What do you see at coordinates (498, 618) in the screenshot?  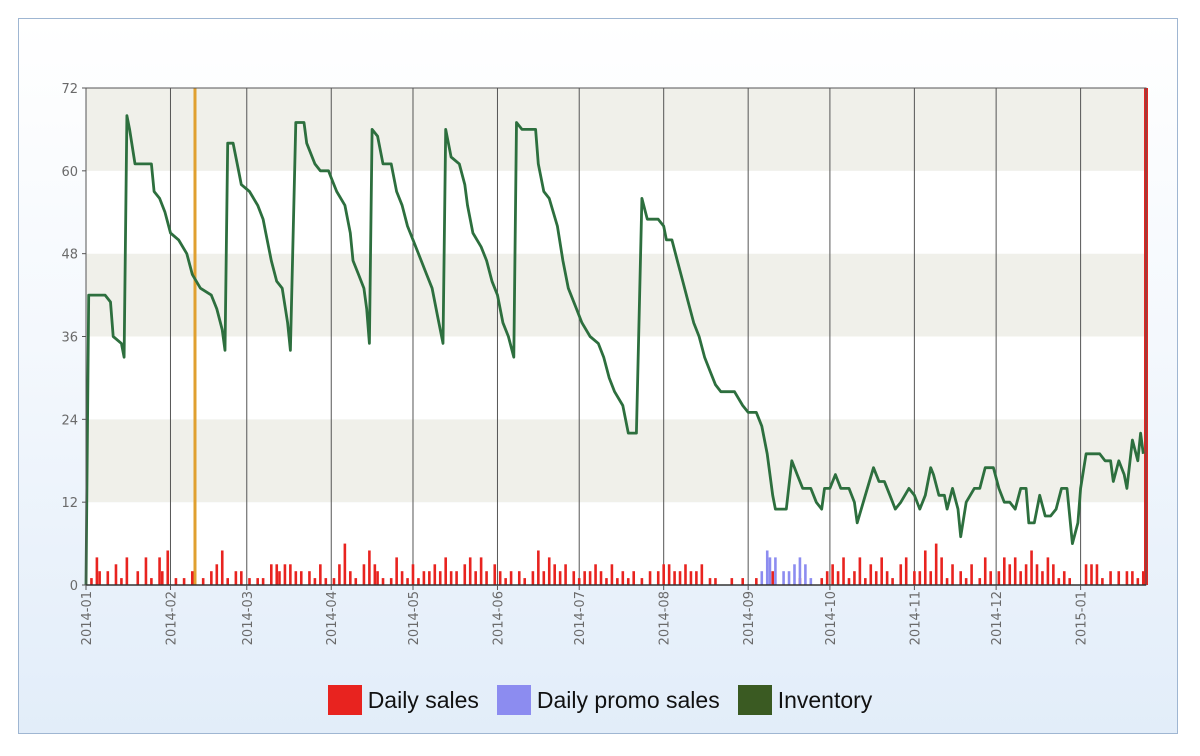 I see `x-tick-label: 2014-06` at bounding box center [498, 618].